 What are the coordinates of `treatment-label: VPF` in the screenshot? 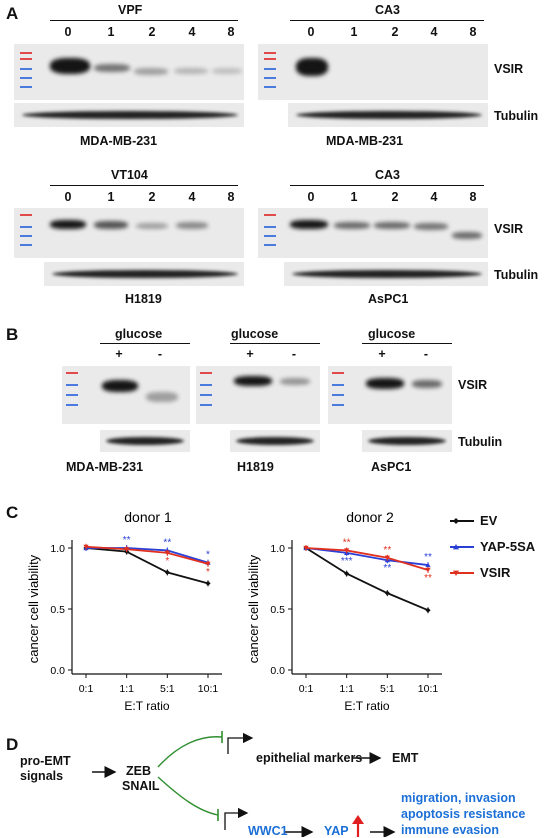 It's located at (130, 10).